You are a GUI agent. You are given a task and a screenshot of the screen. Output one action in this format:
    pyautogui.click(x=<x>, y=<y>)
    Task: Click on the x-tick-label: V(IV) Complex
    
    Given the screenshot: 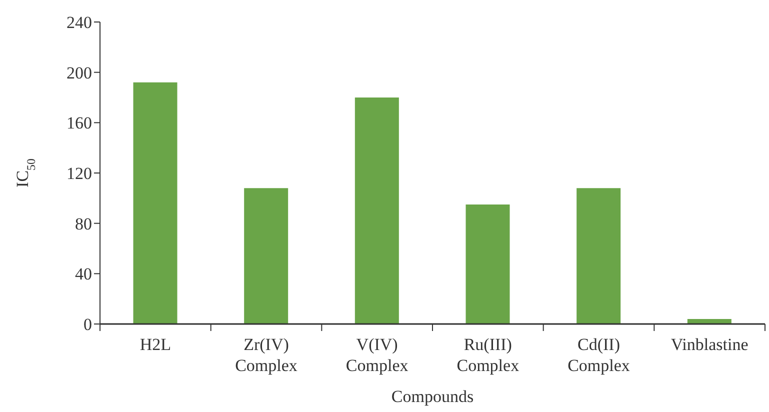 What is the action you would take?
    pyautogui.click(x=377, y=355)
    